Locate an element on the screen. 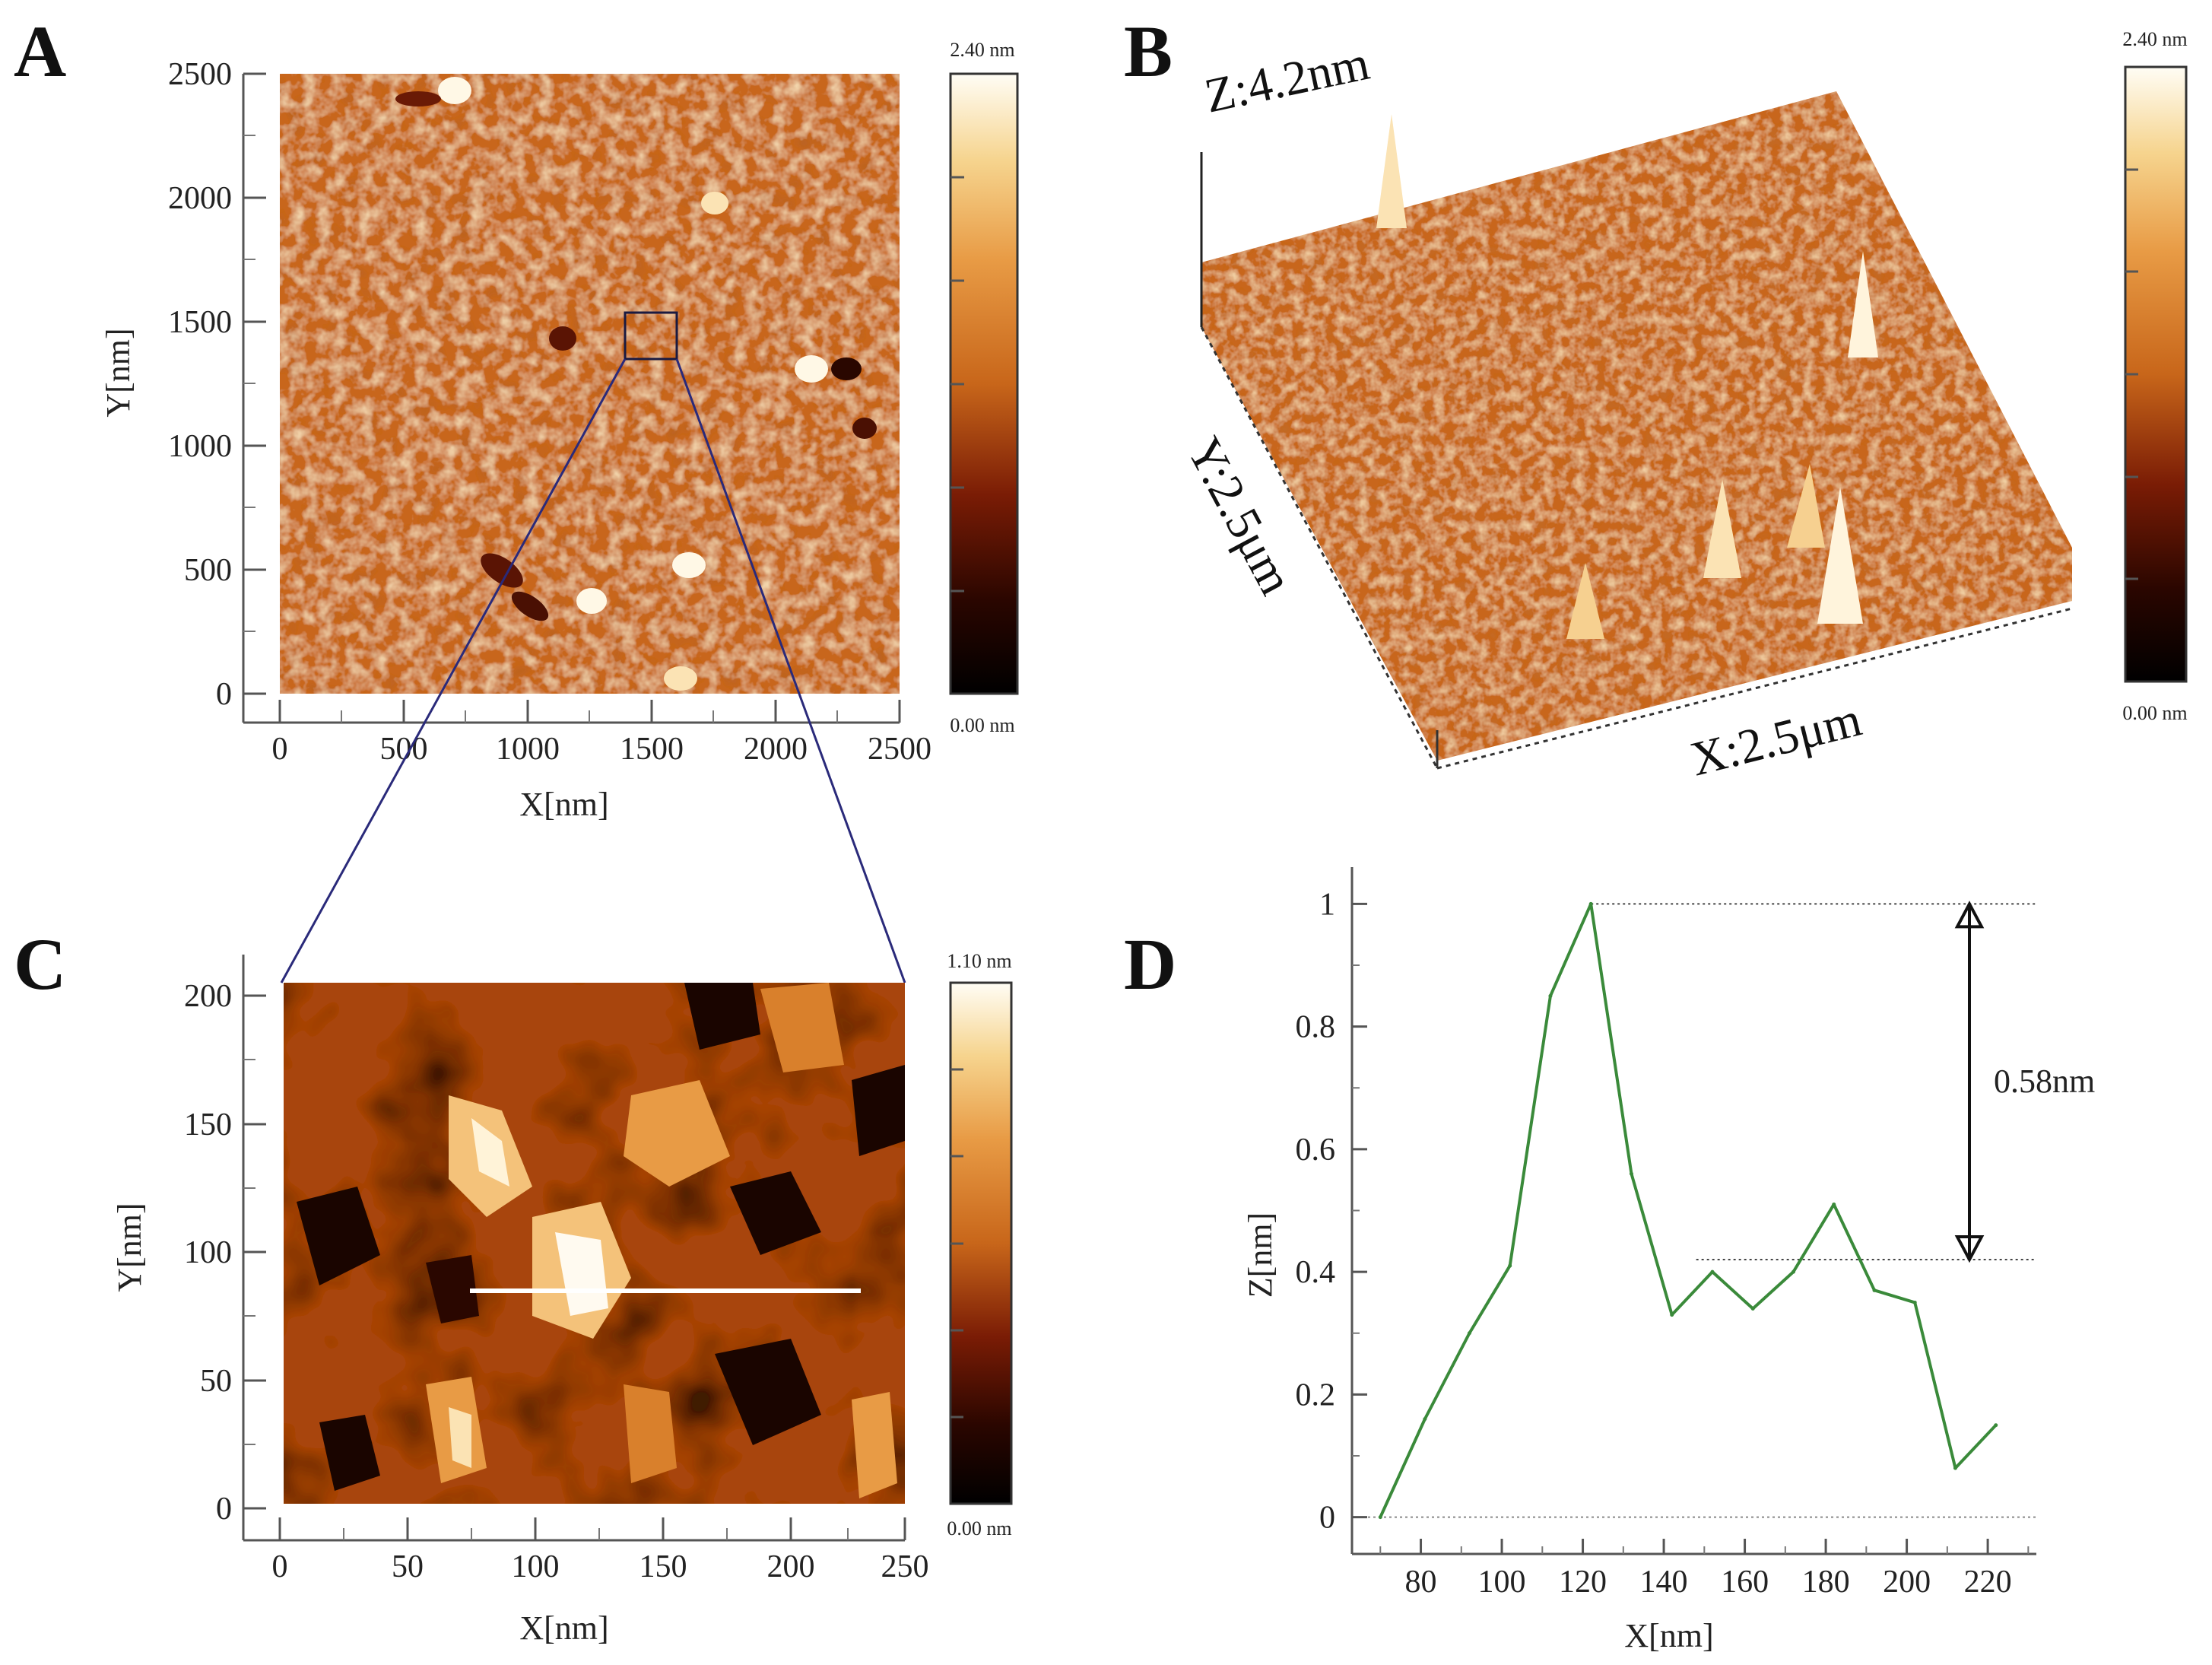 Image resolution: width=2212 pixels, height=1665 pixels. panel-a-ylabel: Y[nm] is located at coordinates (118, 372).